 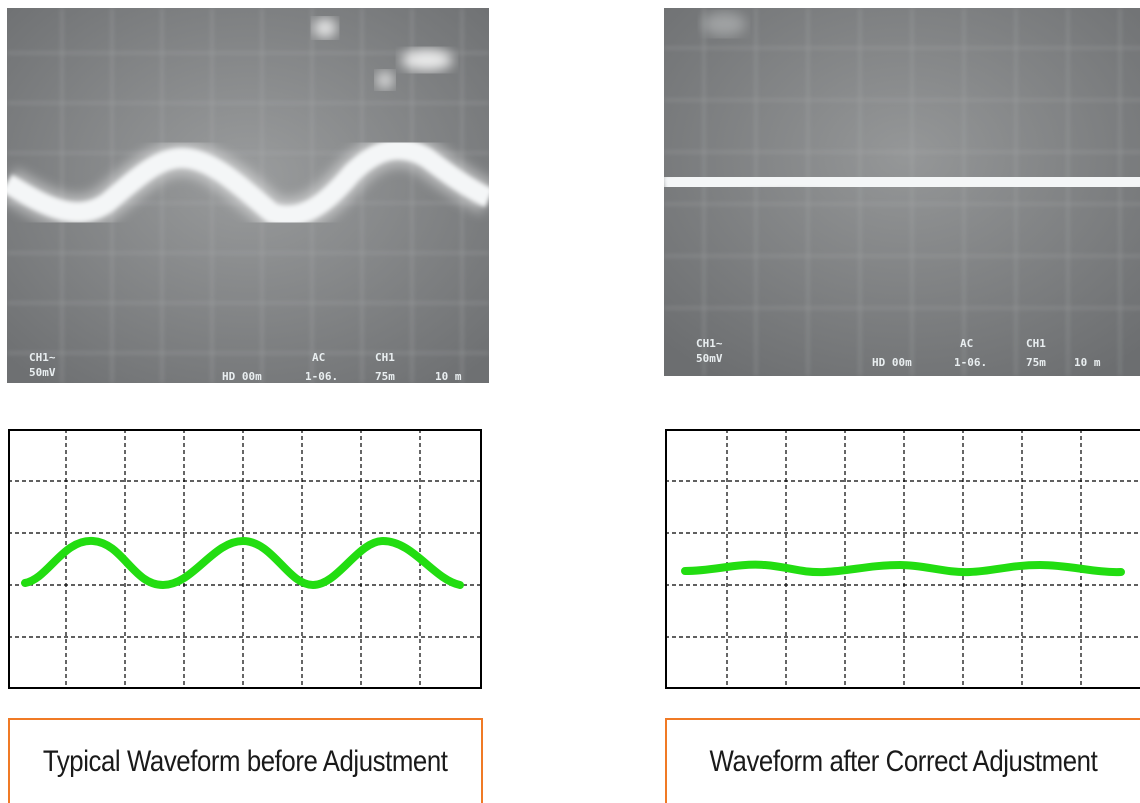 I want to click on waveform-diagram-before, so click(x=245, y=559).